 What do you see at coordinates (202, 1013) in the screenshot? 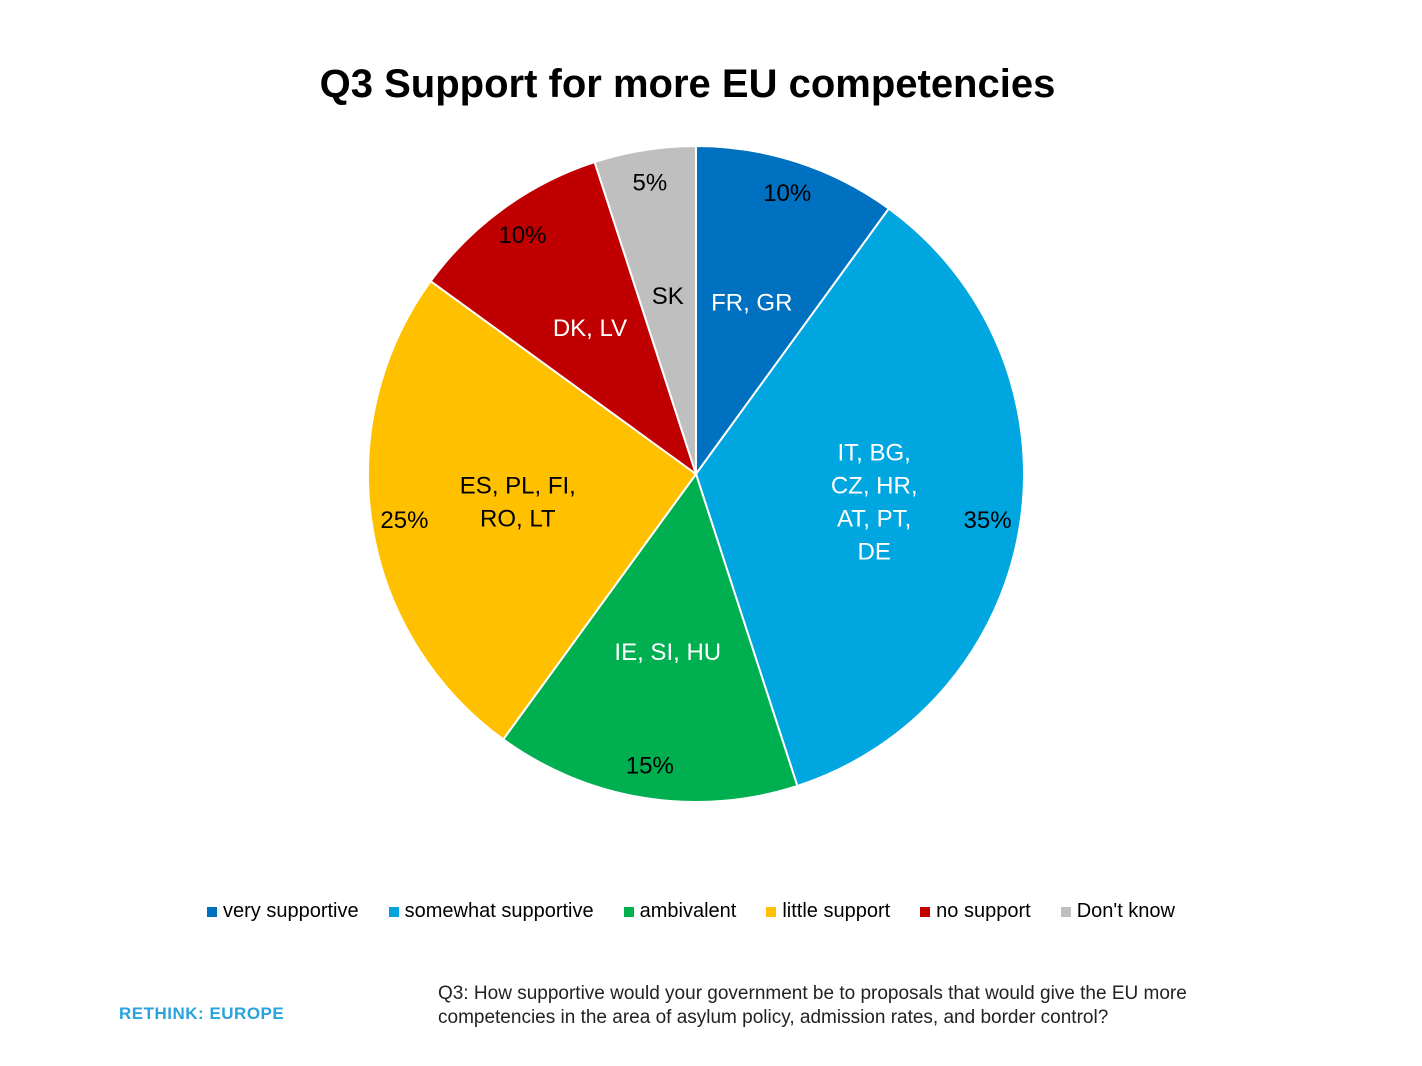
I see `rethink-europe-logo: RETHINK: EUROPE` at bounding box center [202, 1013].